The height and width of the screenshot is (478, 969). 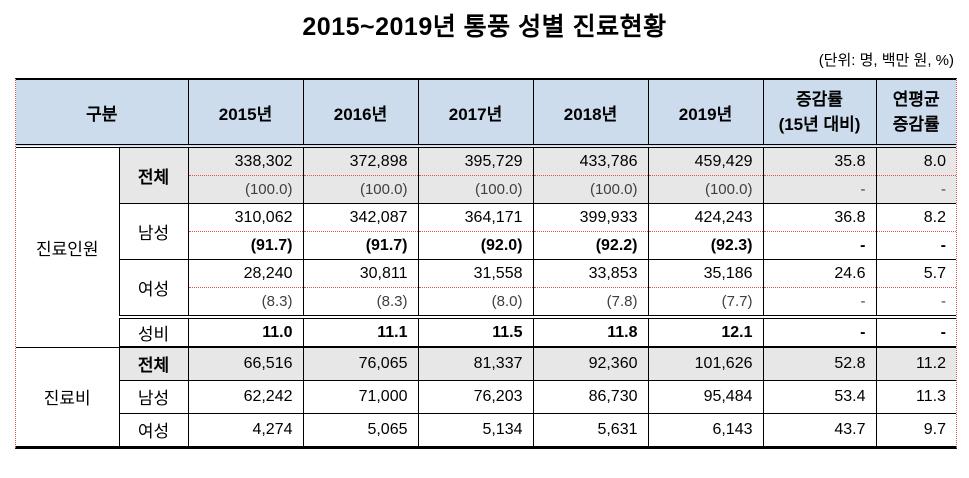 I want to click on data-cell: 5,631, so click(x=590, y=429).